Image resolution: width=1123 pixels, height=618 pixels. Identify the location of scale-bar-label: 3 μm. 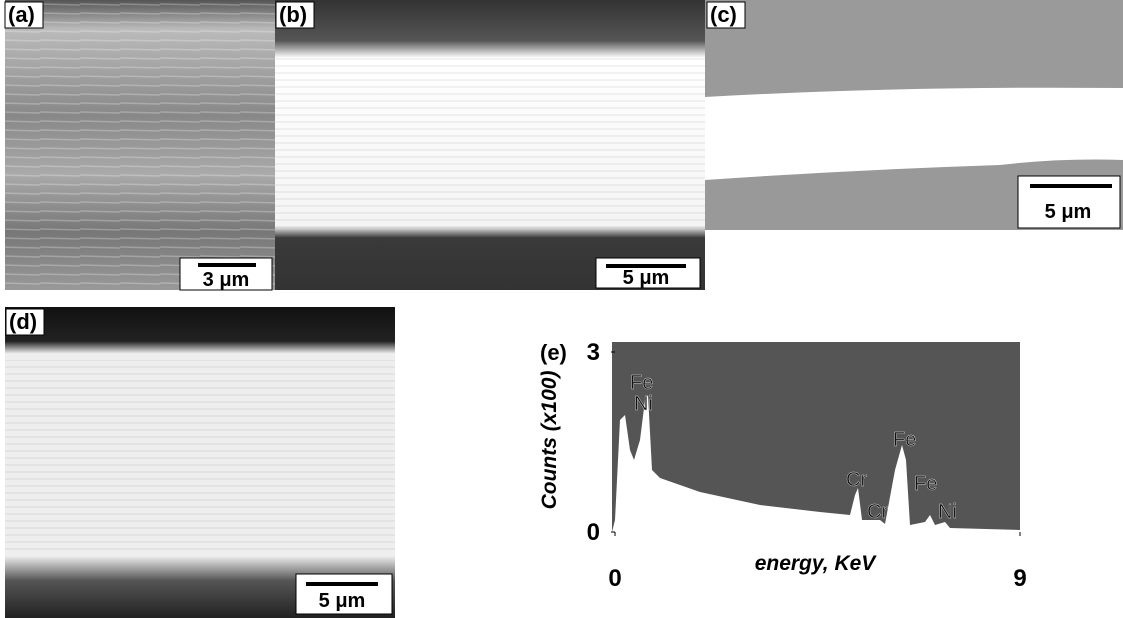
(226, 280).